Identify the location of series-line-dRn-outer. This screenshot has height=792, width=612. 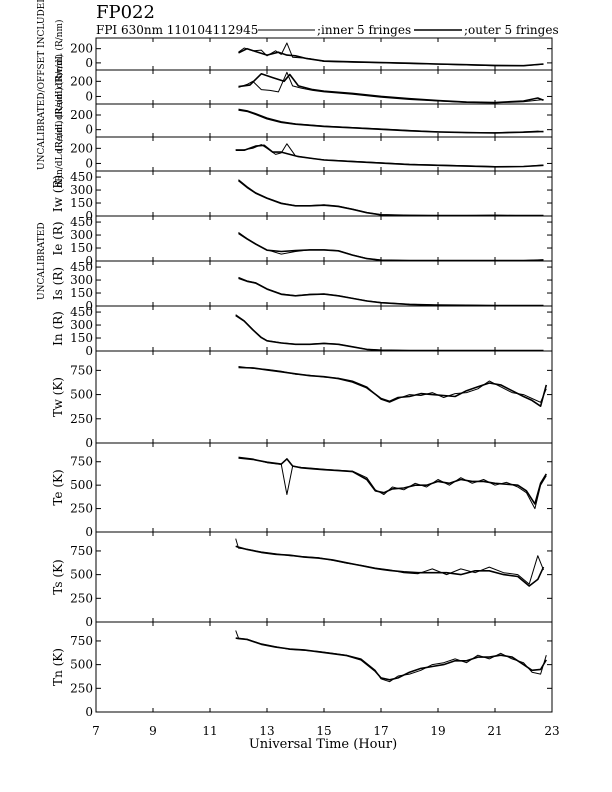
(389, 156).